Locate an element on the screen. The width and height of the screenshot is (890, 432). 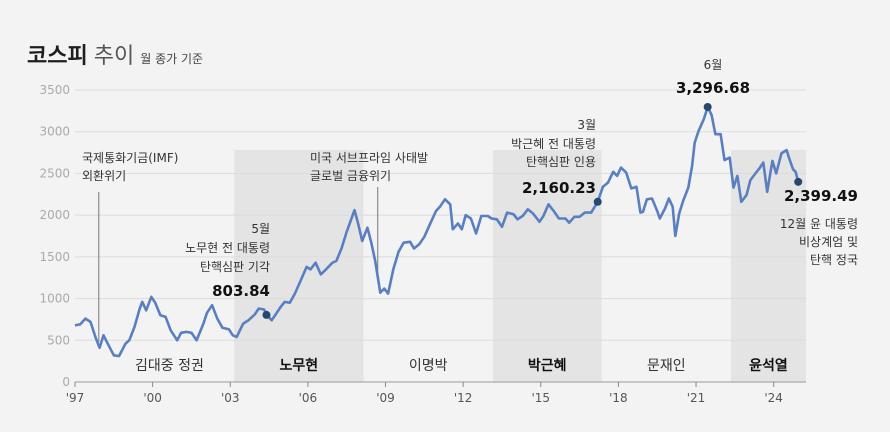
highlight-note-line: 노무현 전 대통령 is located at coordinates (227, 248).